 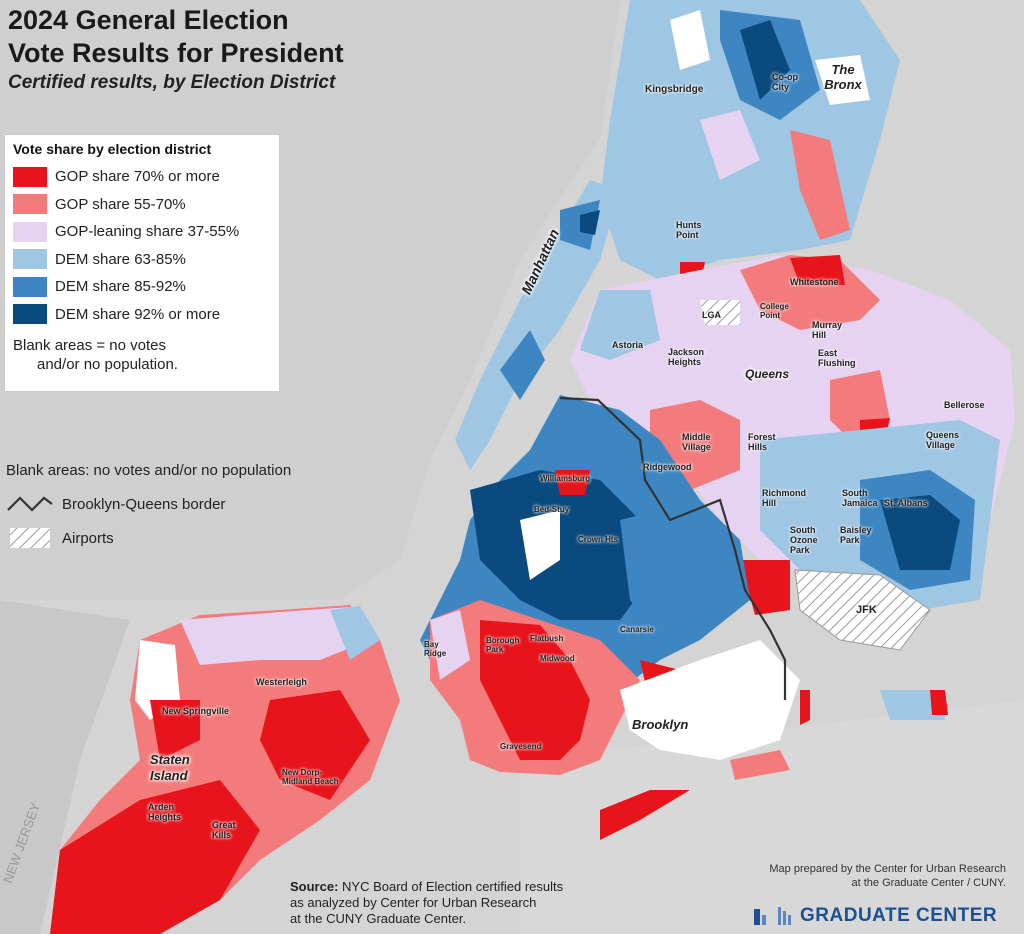 I want to click on label-south-jamaica: South Jamaica, so click(x=860, y=498).